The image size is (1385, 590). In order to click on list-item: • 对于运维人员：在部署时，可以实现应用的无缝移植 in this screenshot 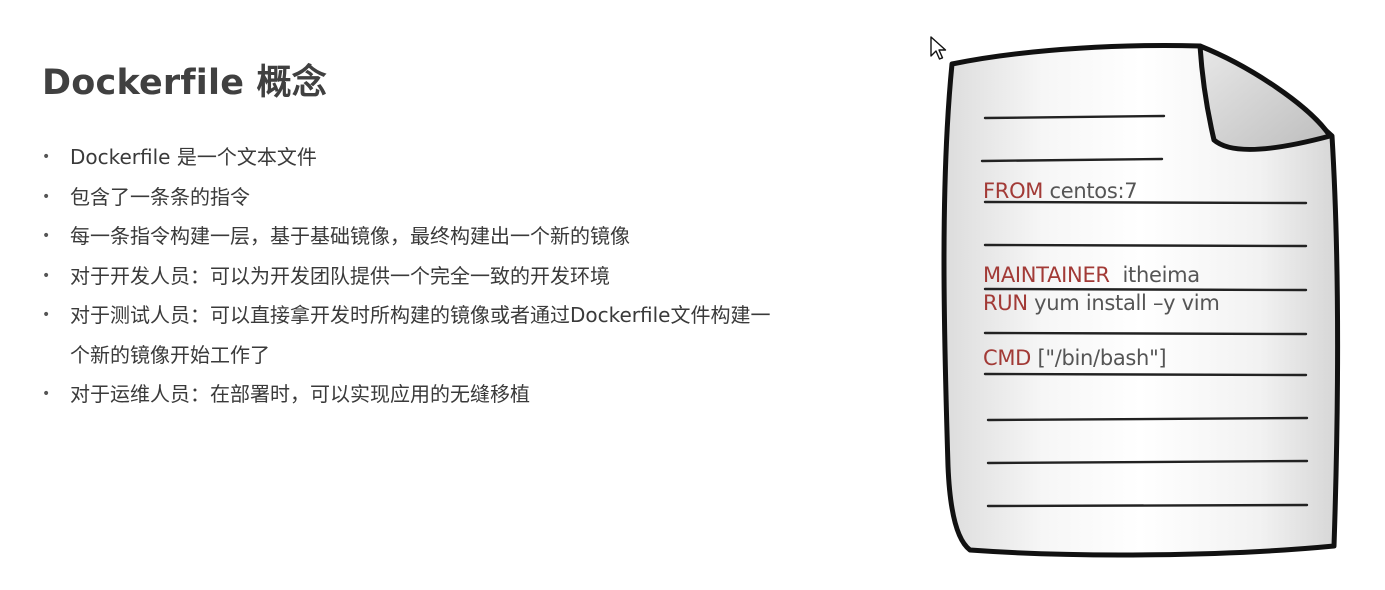, I will do `click(420, 395)`.